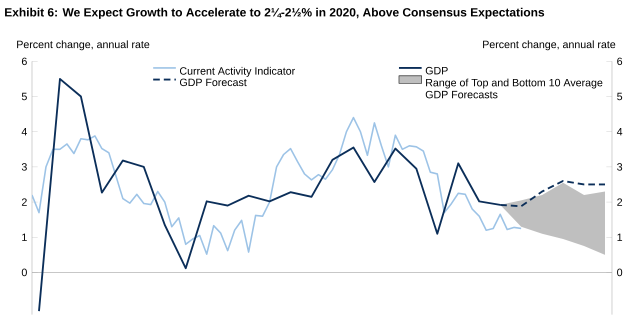 Image resolution: width=640 pixels, height=320 pixels. What do you see at coordinates (24, 237) in the screenshot?
I see `y-tick-label: 1` at bounding box center [24, 237].